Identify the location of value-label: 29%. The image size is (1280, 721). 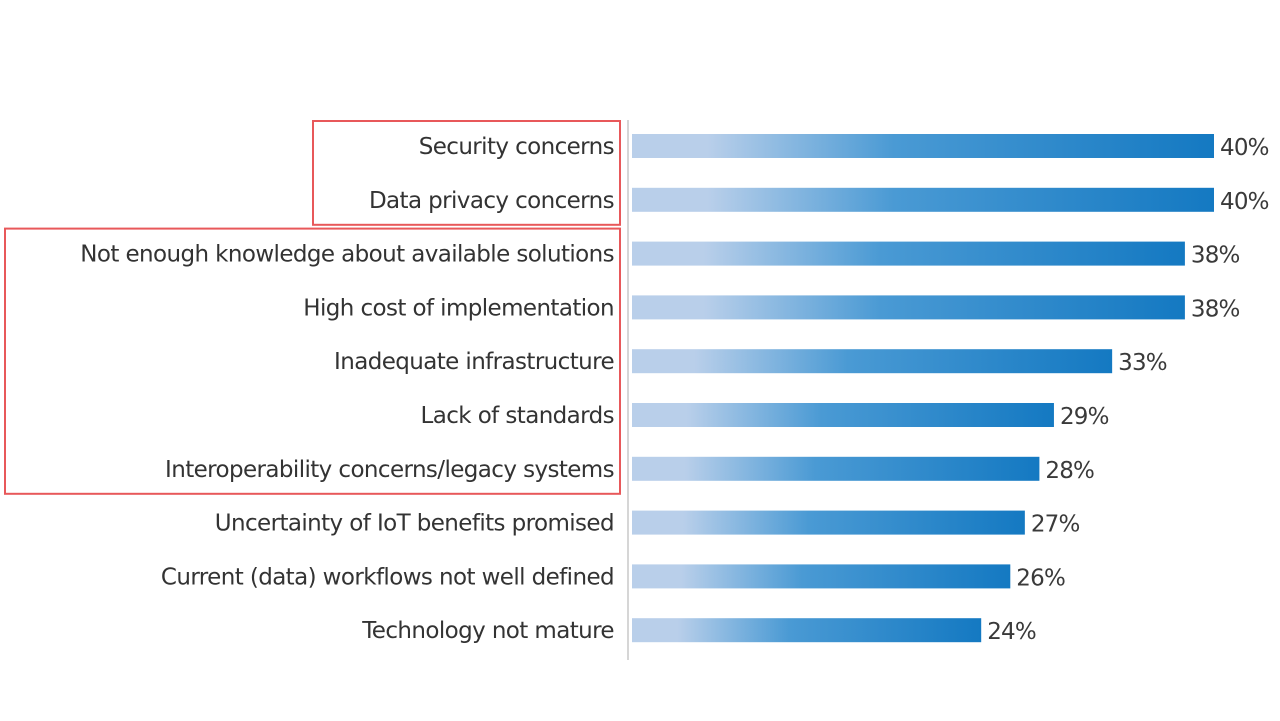
(1084, 417).